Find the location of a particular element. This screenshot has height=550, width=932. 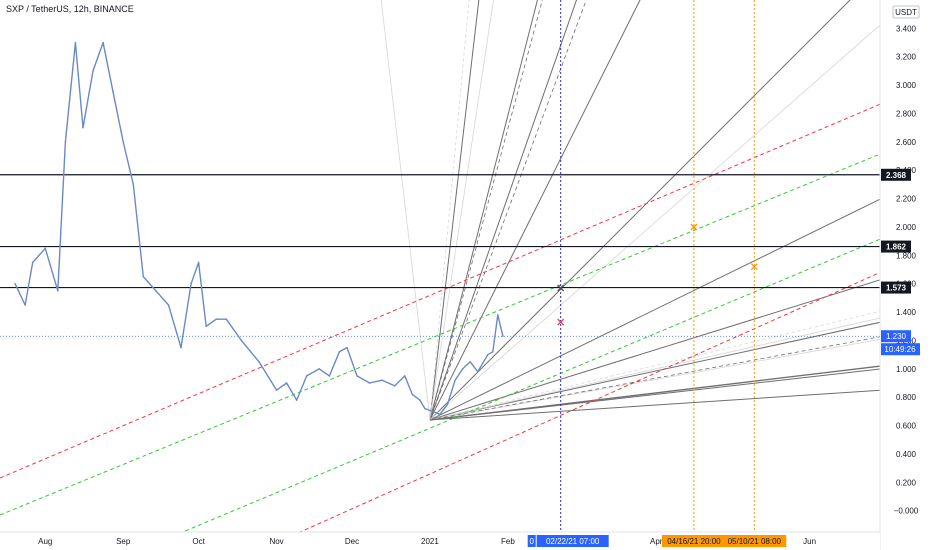

time-tag-label: 04/16/21 20:00 is located at coordinates (694, 541).